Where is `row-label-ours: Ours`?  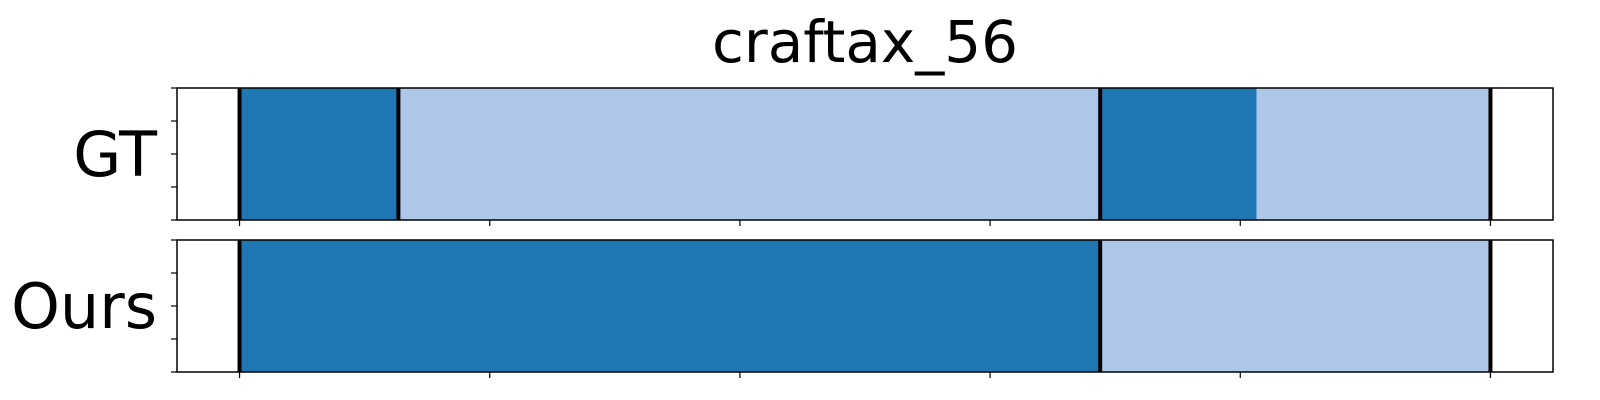
row-label-ours: Ours is located at coordinates (84, 306).